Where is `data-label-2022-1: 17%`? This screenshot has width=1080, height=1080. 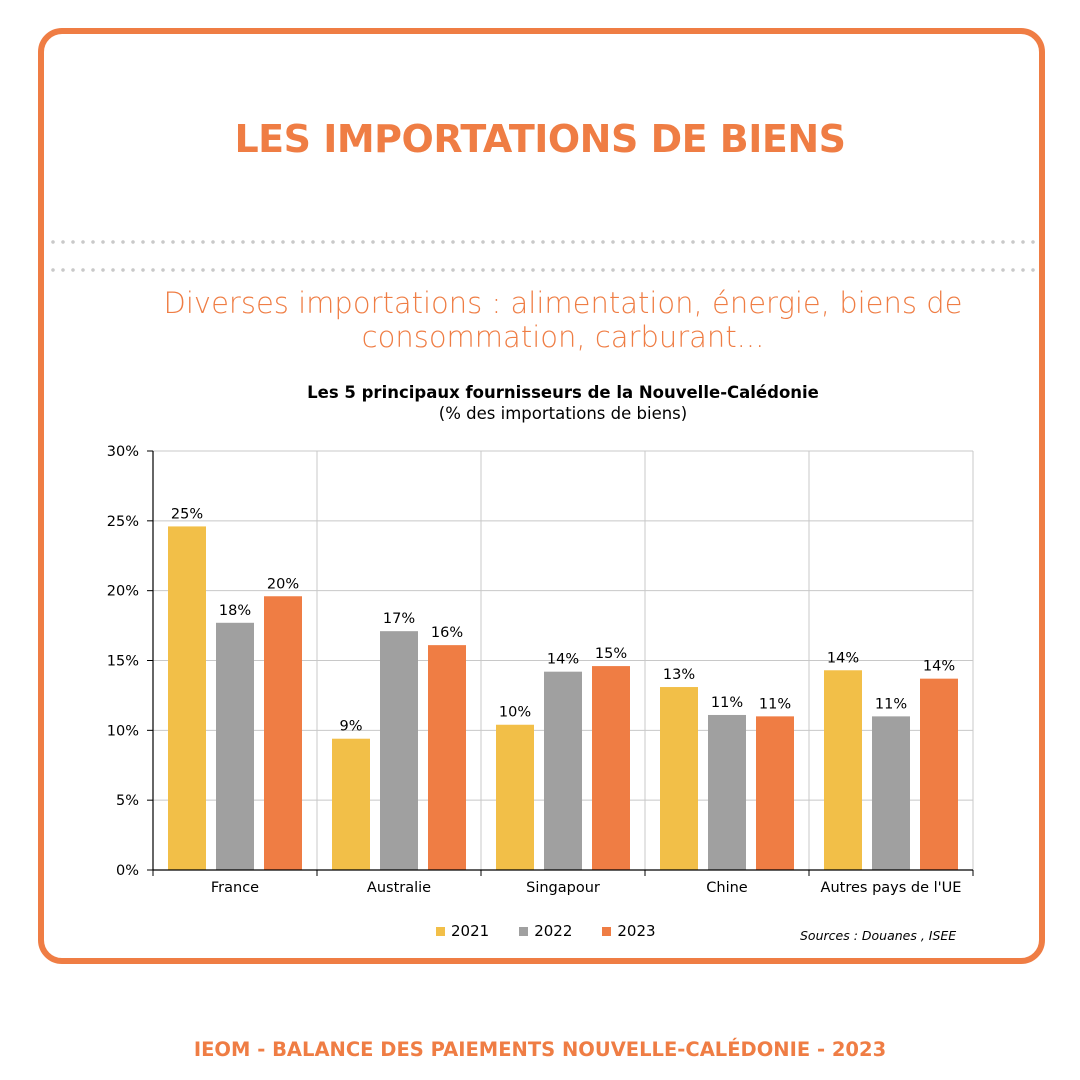
data-label-2022-1: 17% is located at coordinates (399, 619).